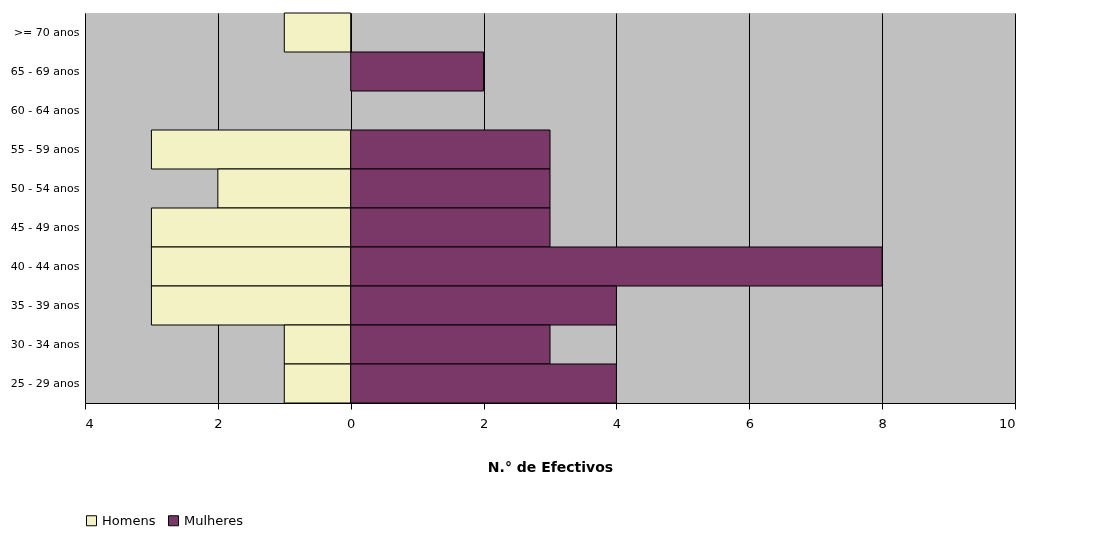 This screenshot has height=545, width=1098. What do you see at coordinates (749, 423) in the screenshot?
I see `x-tick-label: 6` at bounding box center [749, 423].